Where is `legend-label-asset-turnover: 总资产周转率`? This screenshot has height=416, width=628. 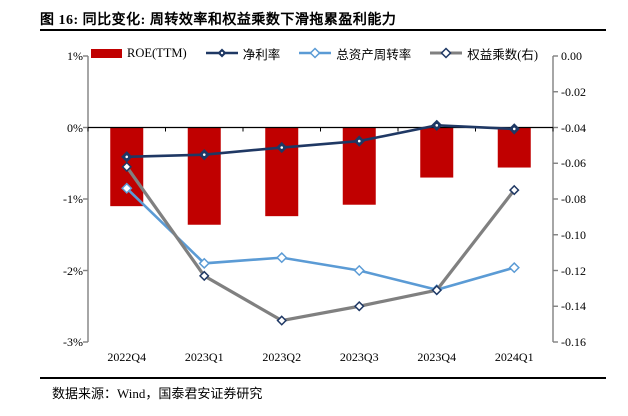
legend-label-asset-turnover: 总资产周转率 is located at coordinates (374, 54).